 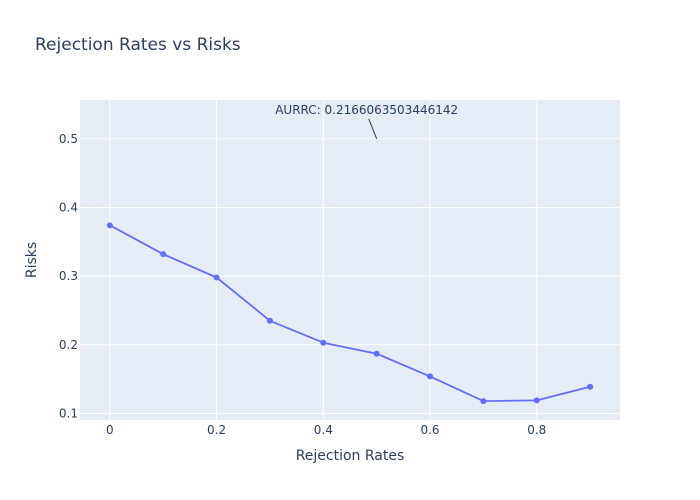 What do you see at coordinates (373, 128) in the screenshot?
I see `annotation-arrow` at bounding box center [373, 128].